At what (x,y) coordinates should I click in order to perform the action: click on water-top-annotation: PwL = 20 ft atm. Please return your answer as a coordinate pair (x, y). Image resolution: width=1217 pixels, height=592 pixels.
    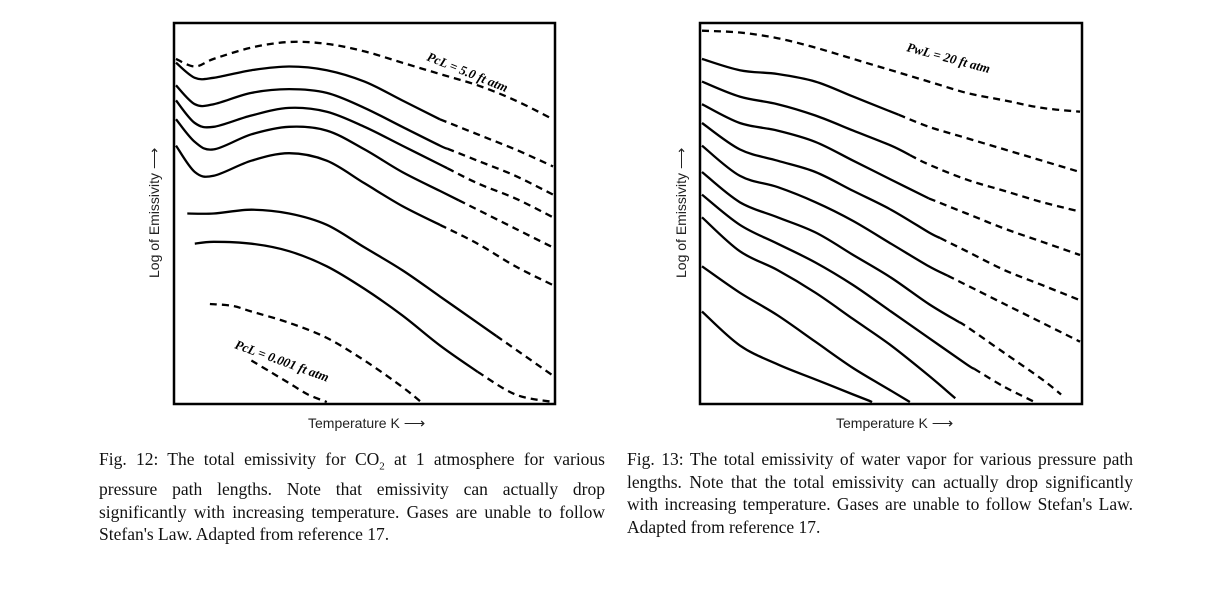
    Looking at the image, I should click on (948, 57).